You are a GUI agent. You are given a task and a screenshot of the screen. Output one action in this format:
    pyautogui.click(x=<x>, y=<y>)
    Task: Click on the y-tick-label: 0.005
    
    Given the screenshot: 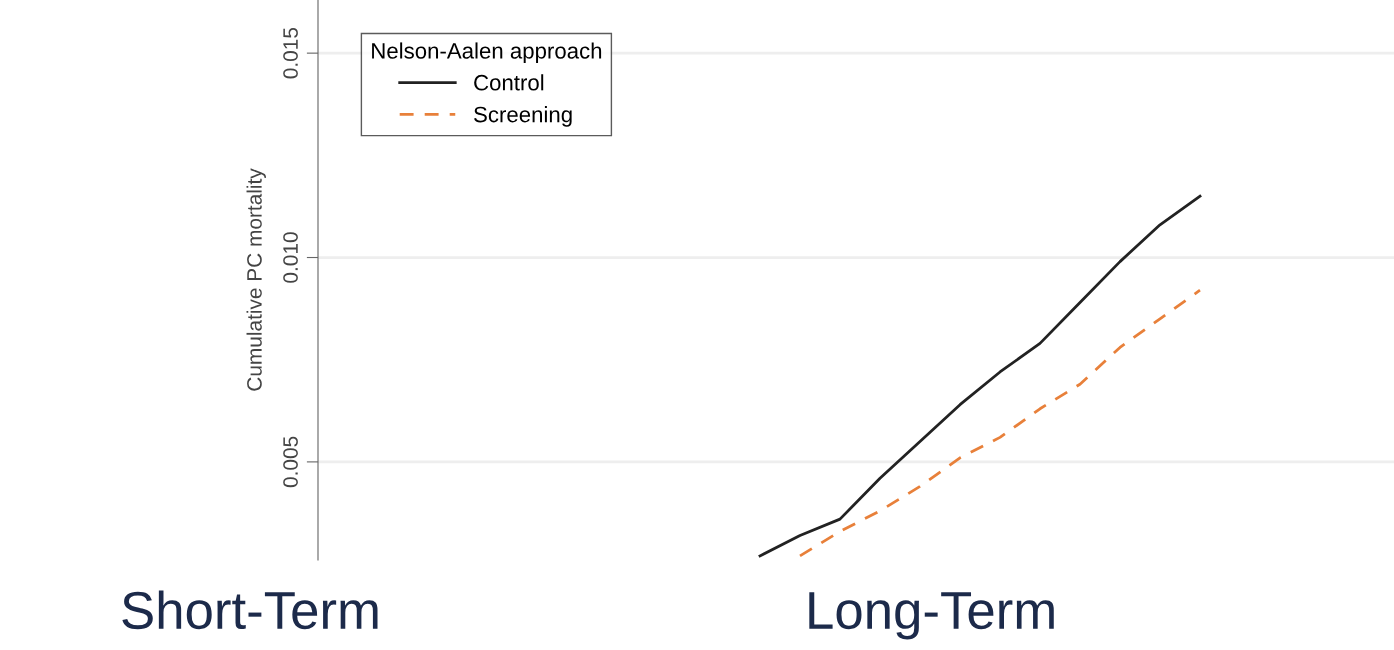 What is the action you would take?
    pyautogui.click(x=290, y=462)
    